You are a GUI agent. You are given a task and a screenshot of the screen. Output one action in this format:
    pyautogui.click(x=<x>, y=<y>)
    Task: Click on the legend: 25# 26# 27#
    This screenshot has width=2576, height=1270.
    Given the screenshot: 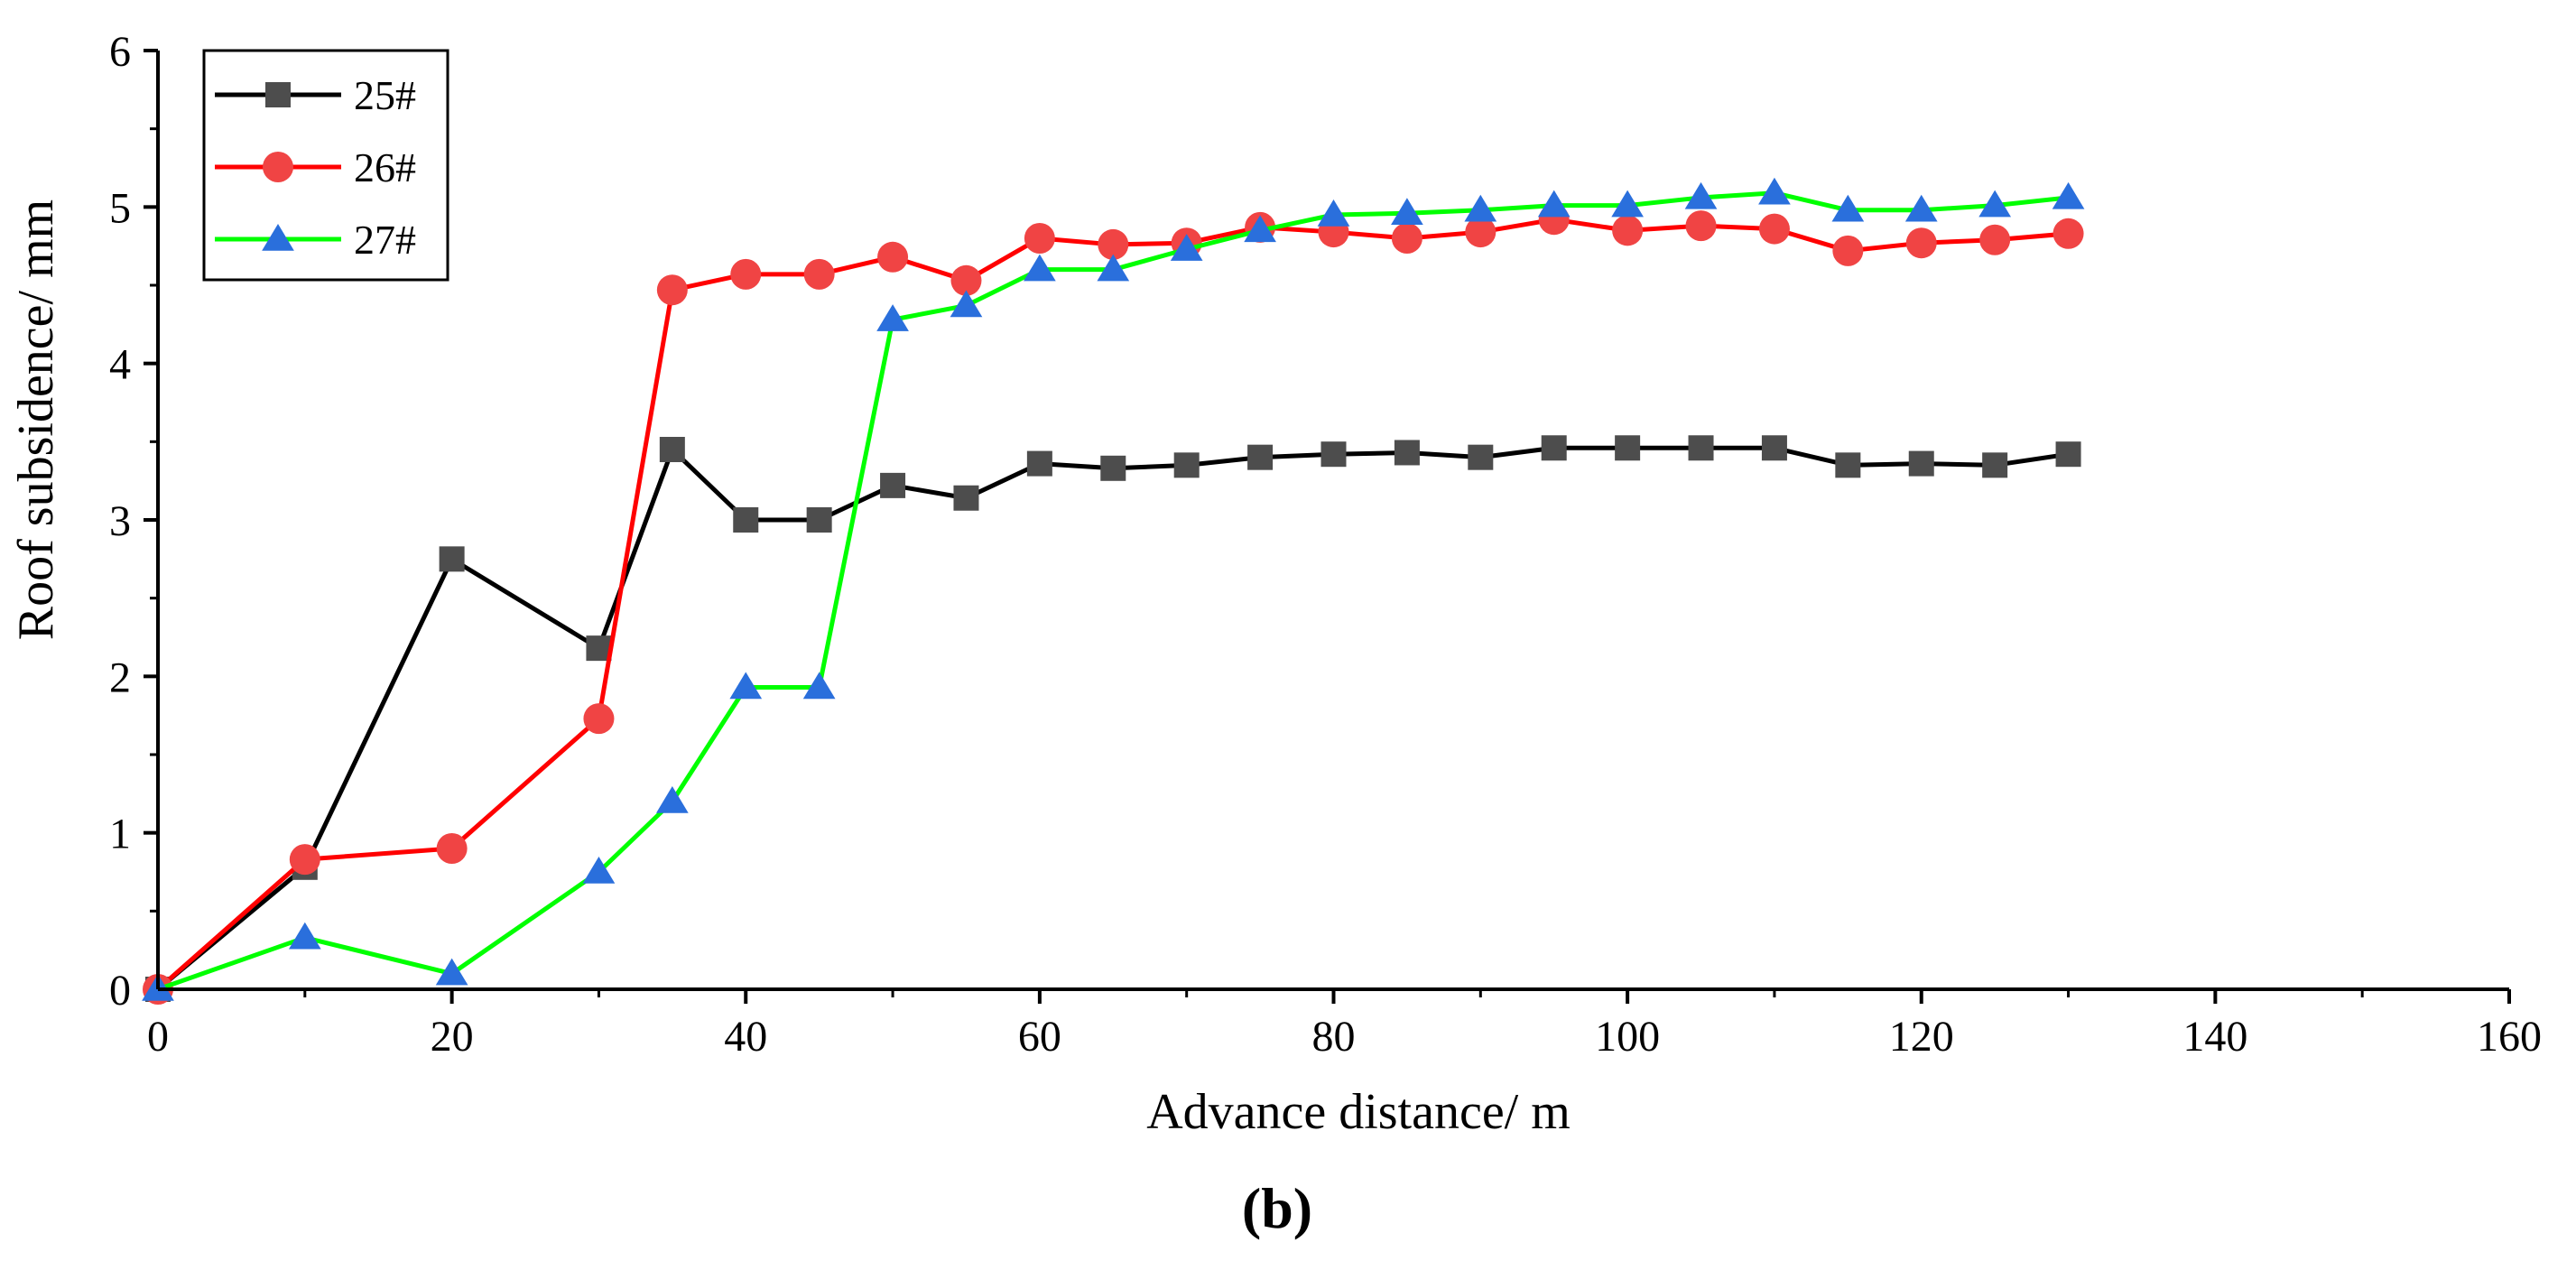 What is the action you would take?
    pyautogui.click(x=325, y=165)
    